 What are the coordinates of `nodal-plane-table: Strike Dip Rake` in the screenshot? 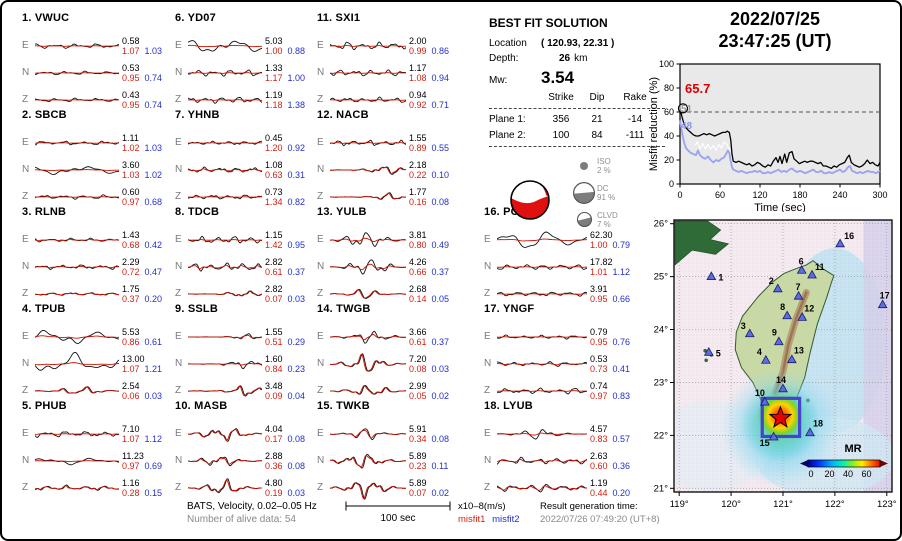 It's located at (577, 97).